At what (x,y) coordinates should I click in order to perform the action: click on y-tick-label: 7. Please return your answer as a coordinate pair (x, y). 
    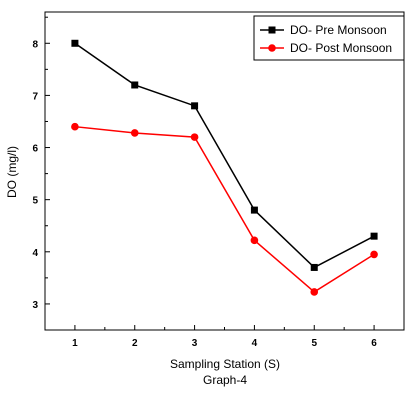
    Looking at the image, I should click on (35, 96).